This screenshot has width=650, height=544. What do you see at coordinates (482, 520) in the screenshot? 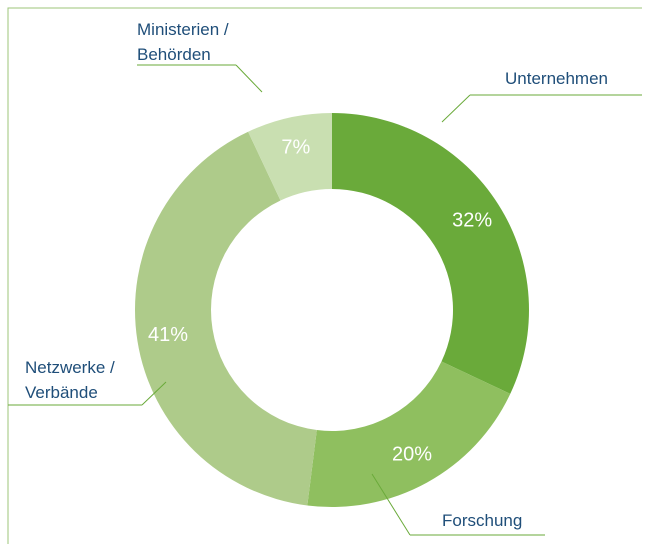
I see `category-label: Forschung` at bounding box center [482, 520].